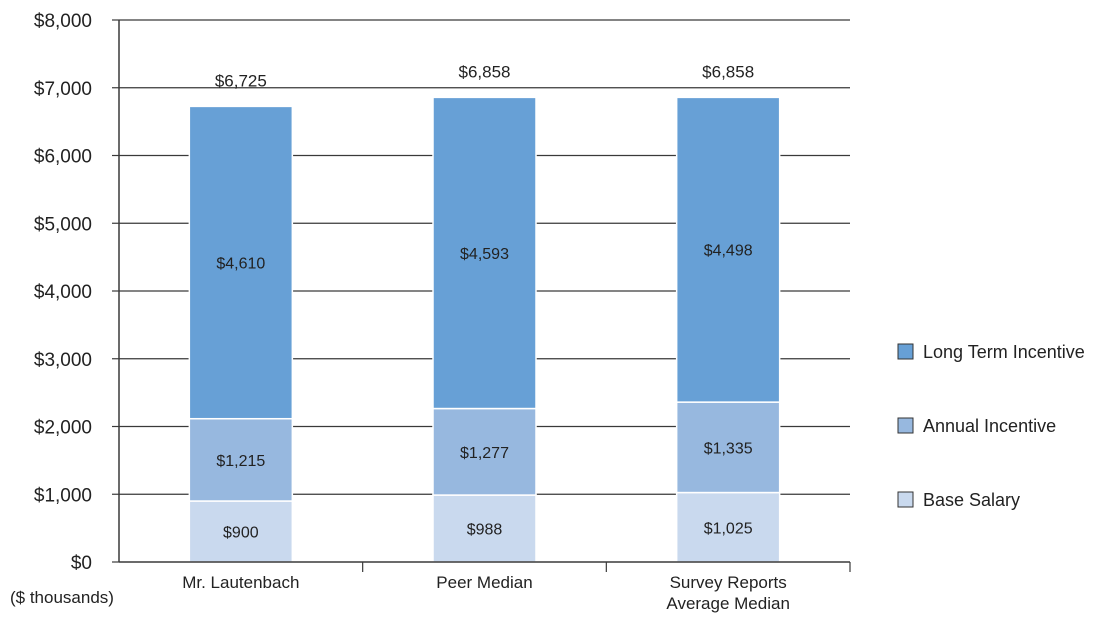  I want to click on data-label: $988, so click(485, 530).